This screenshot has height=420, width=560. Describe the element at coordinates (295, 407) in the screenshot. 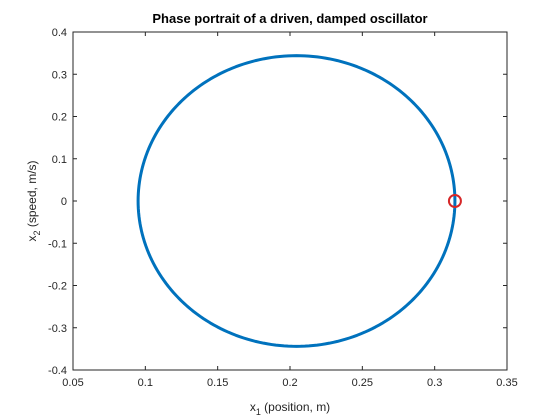

I see `x-axis-label-unit: (position, m)` at that location.